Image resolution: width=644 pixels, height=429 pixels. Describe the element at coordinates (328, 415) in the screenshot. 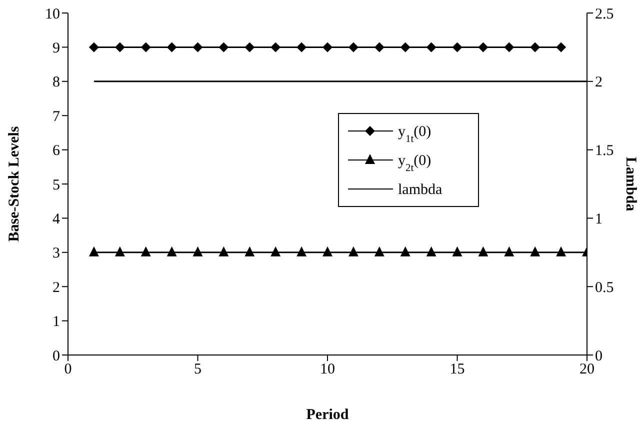

I see `x-axis-title: Period` at that location.